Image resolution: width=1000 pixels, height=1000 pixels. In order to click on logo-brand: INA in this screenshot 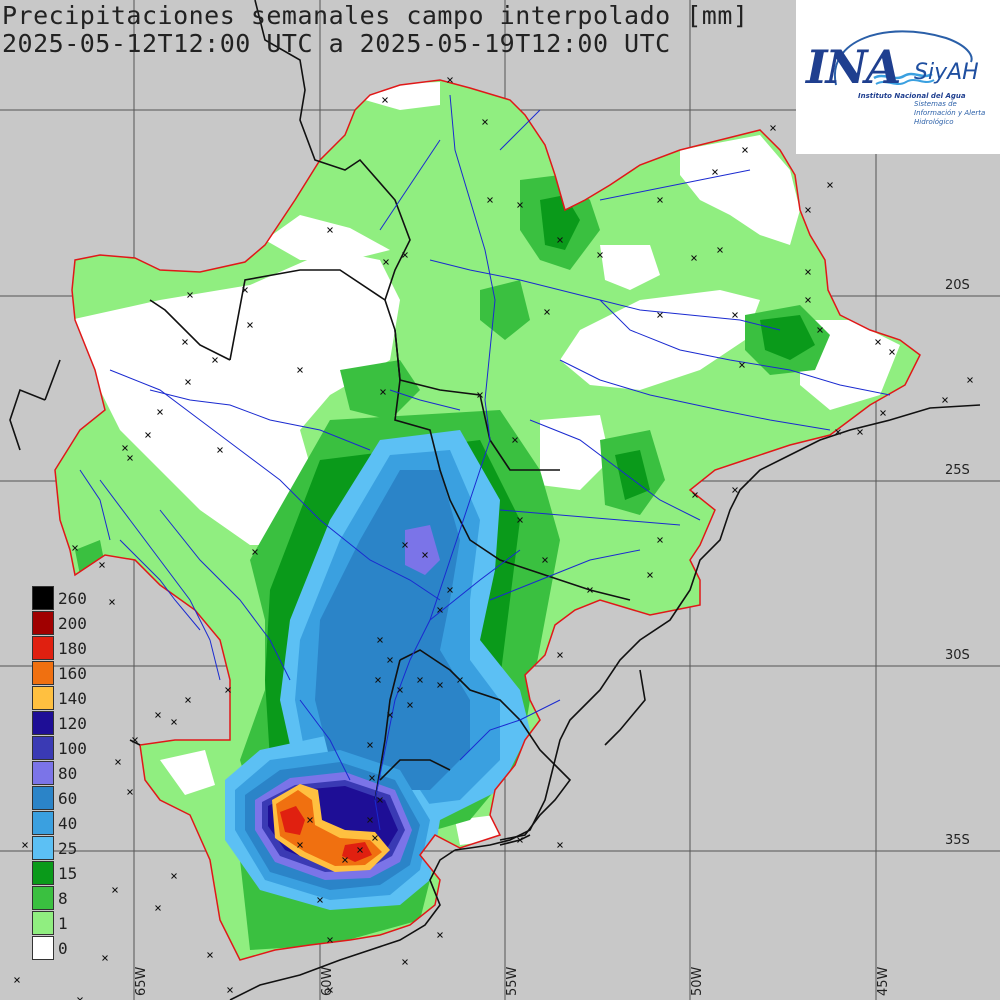, I will do `click(853, 67)`.